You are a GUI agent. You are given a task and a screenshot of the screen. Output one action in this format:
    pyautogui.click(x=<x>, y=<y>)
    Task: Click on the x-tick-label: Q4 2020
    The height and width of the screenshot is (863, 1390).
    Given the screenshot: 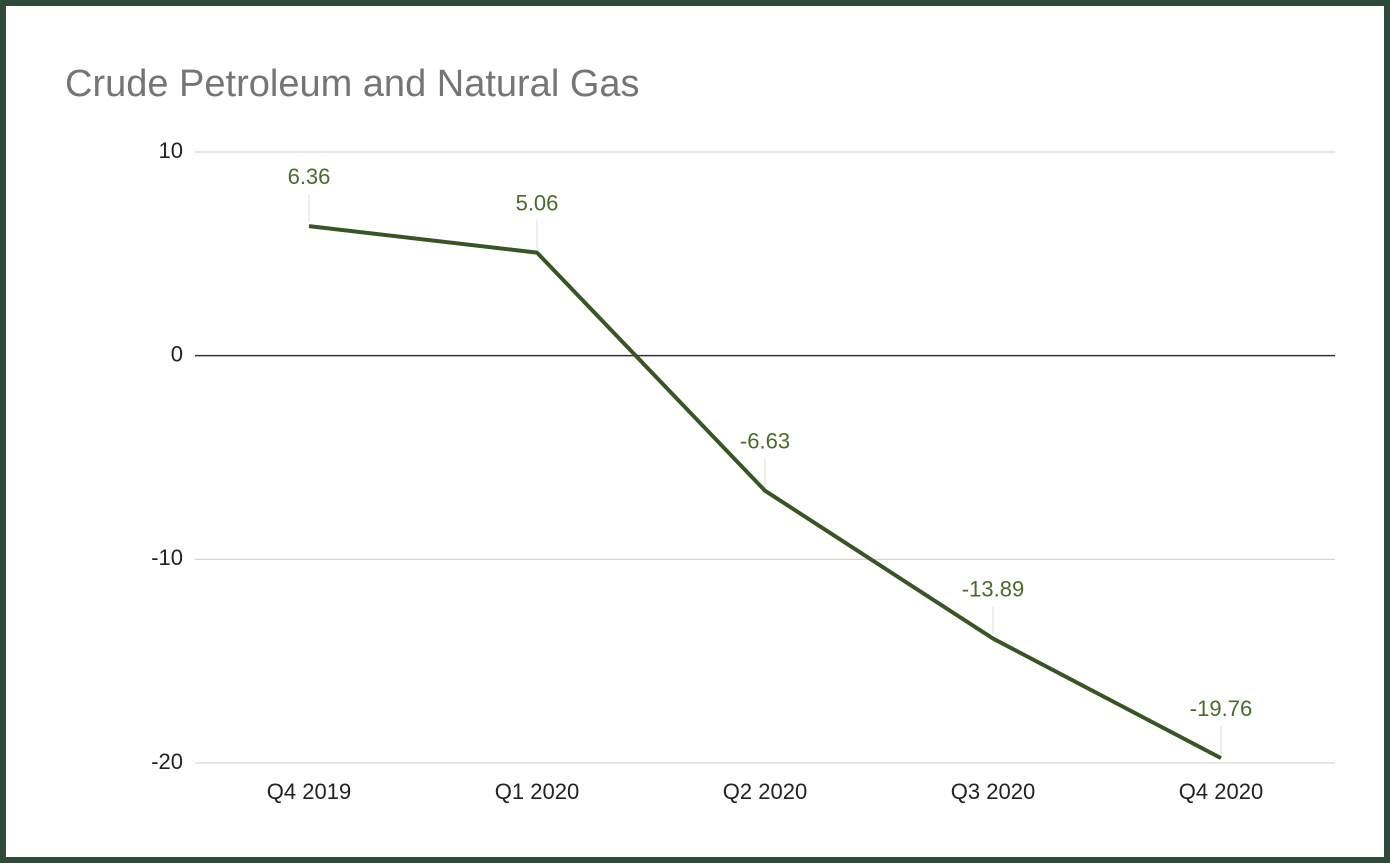 What is the action you would take?
    pyautogui.click(x=1221, y=791)
    